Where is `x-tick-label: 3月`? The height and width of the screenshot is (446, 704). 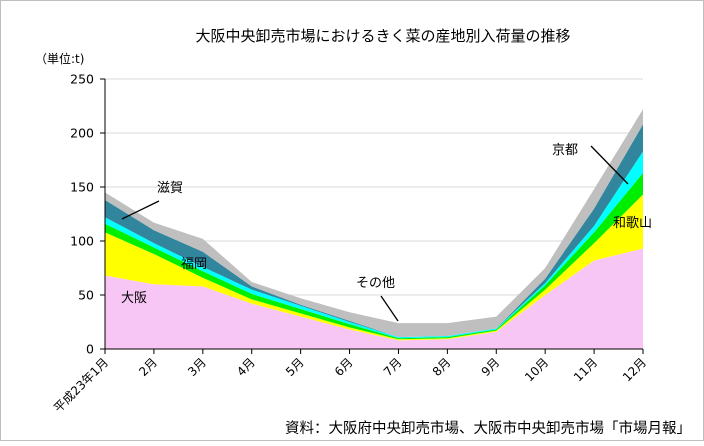 x-tick-label: 3月 is located at coordinates (197, 367).